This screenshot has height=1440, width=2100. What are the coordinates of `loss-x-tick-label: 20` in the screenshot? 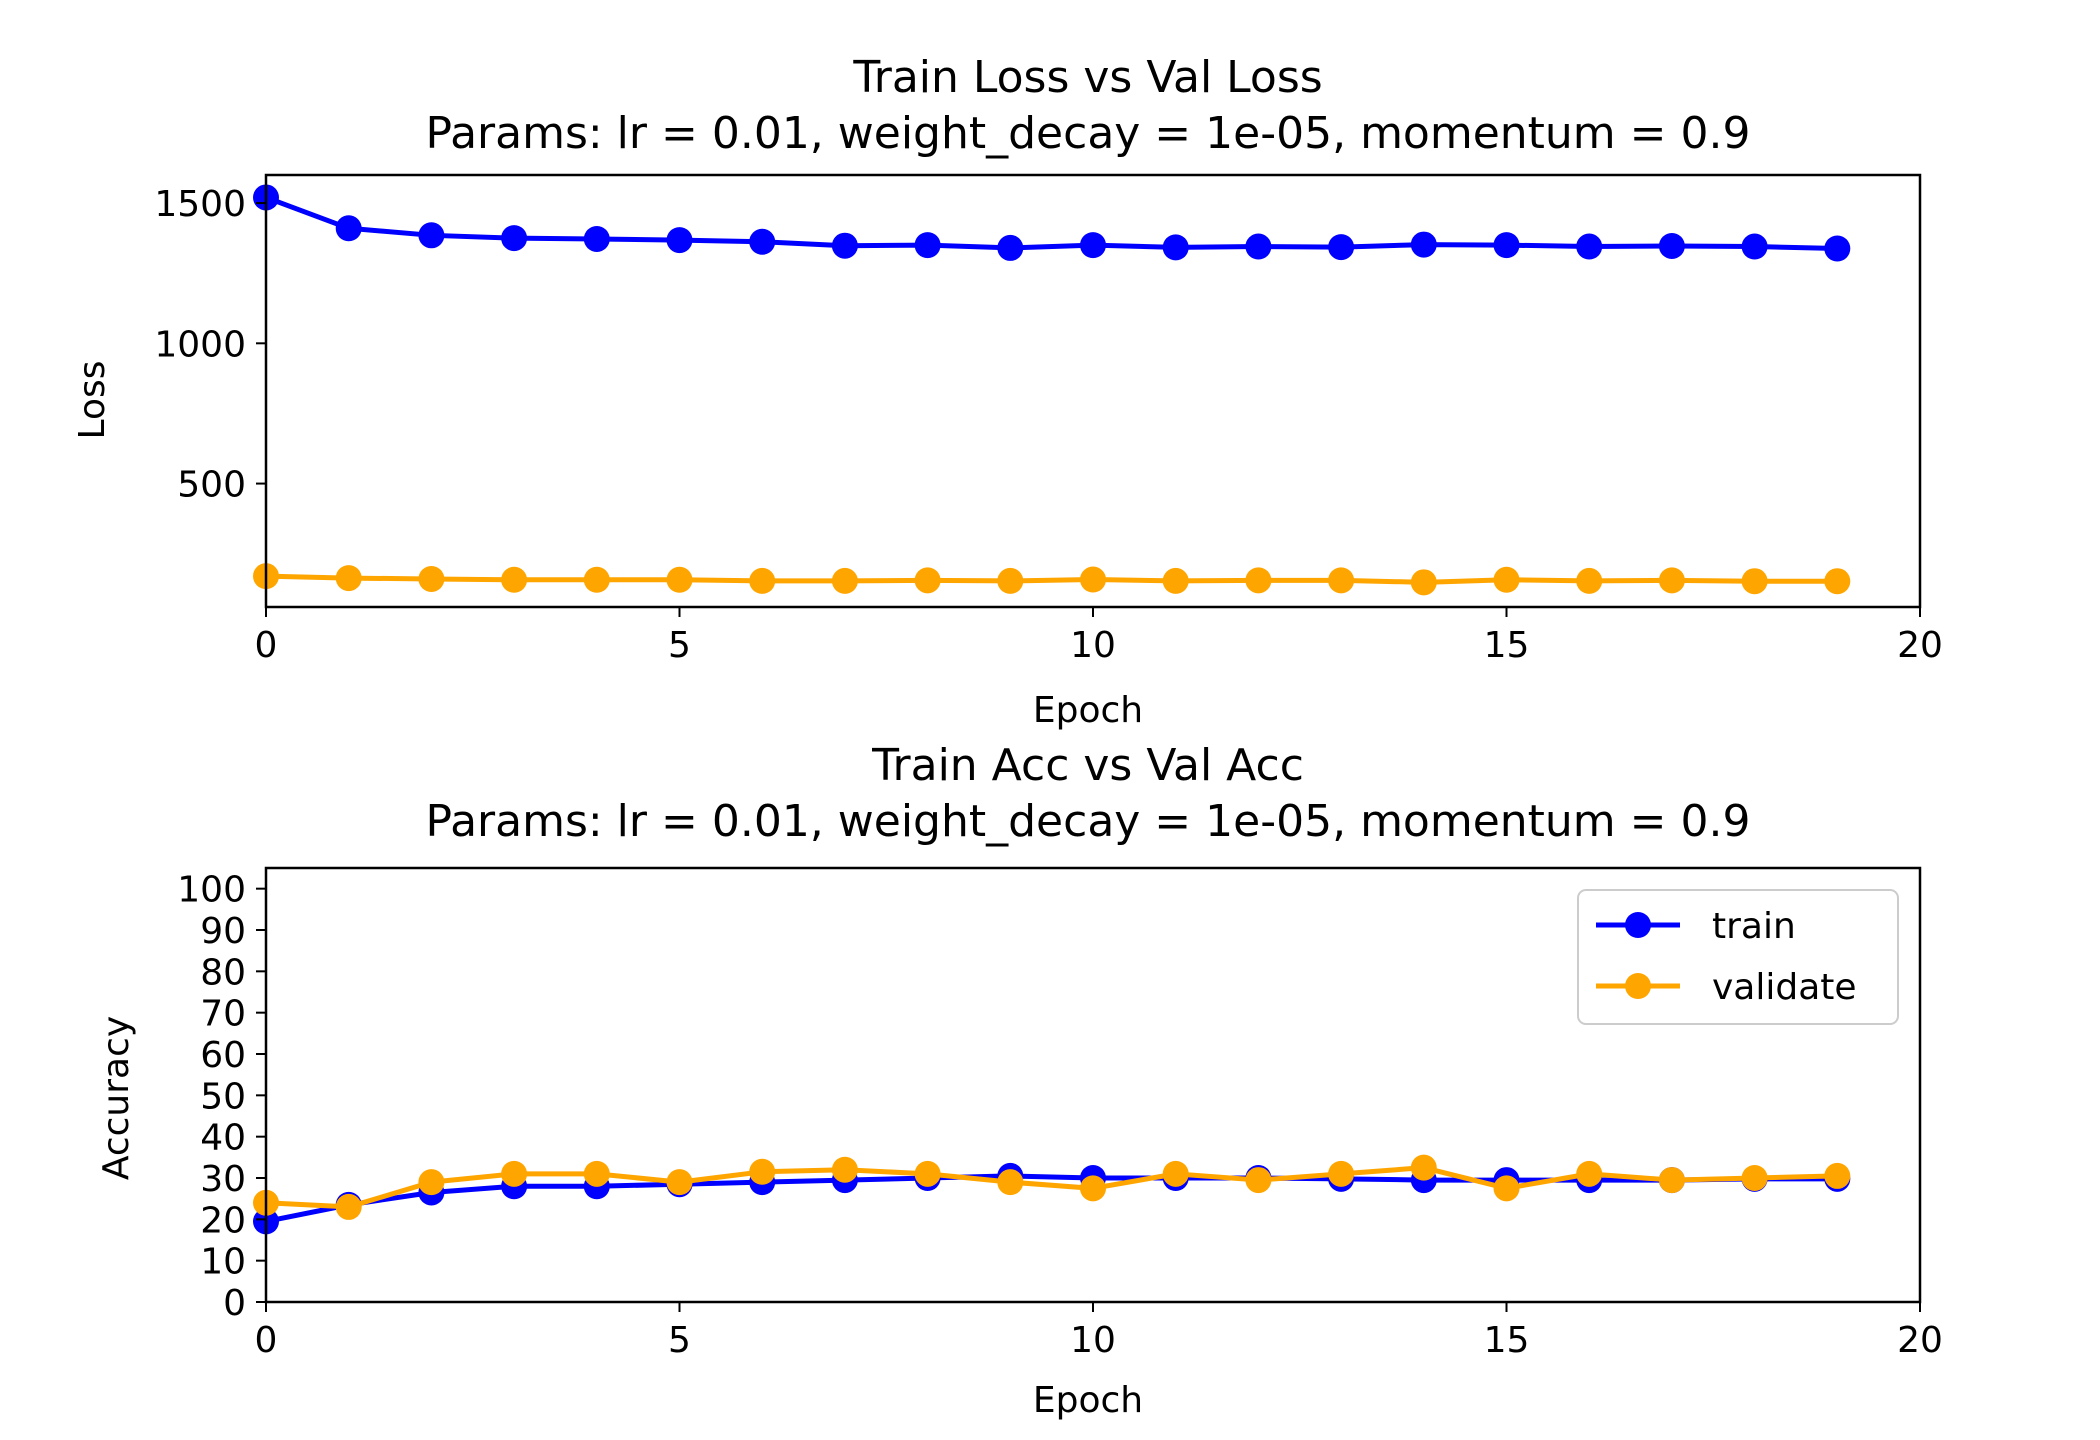 It's located at (1920, 645).